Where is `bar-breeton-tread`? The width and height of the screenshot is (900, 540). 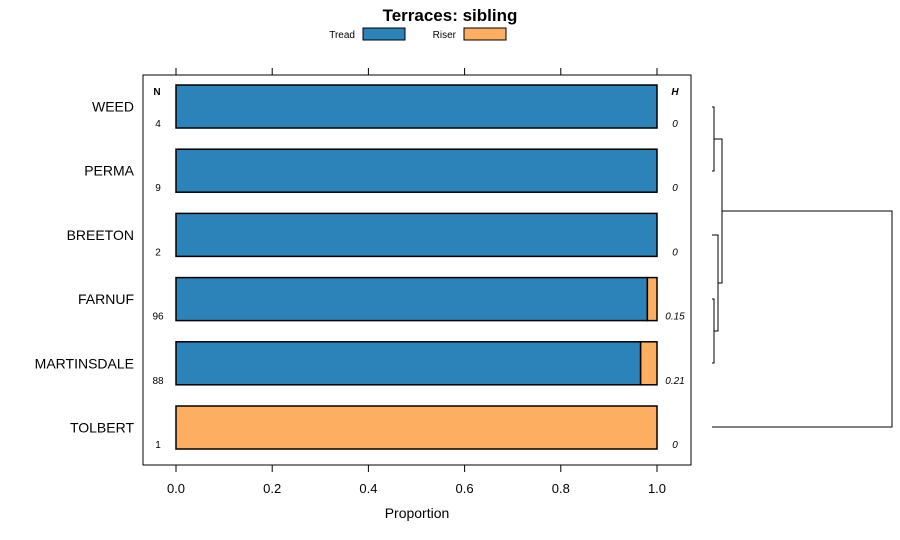 bar-breeton-tread is located at coordinates (416, 235).